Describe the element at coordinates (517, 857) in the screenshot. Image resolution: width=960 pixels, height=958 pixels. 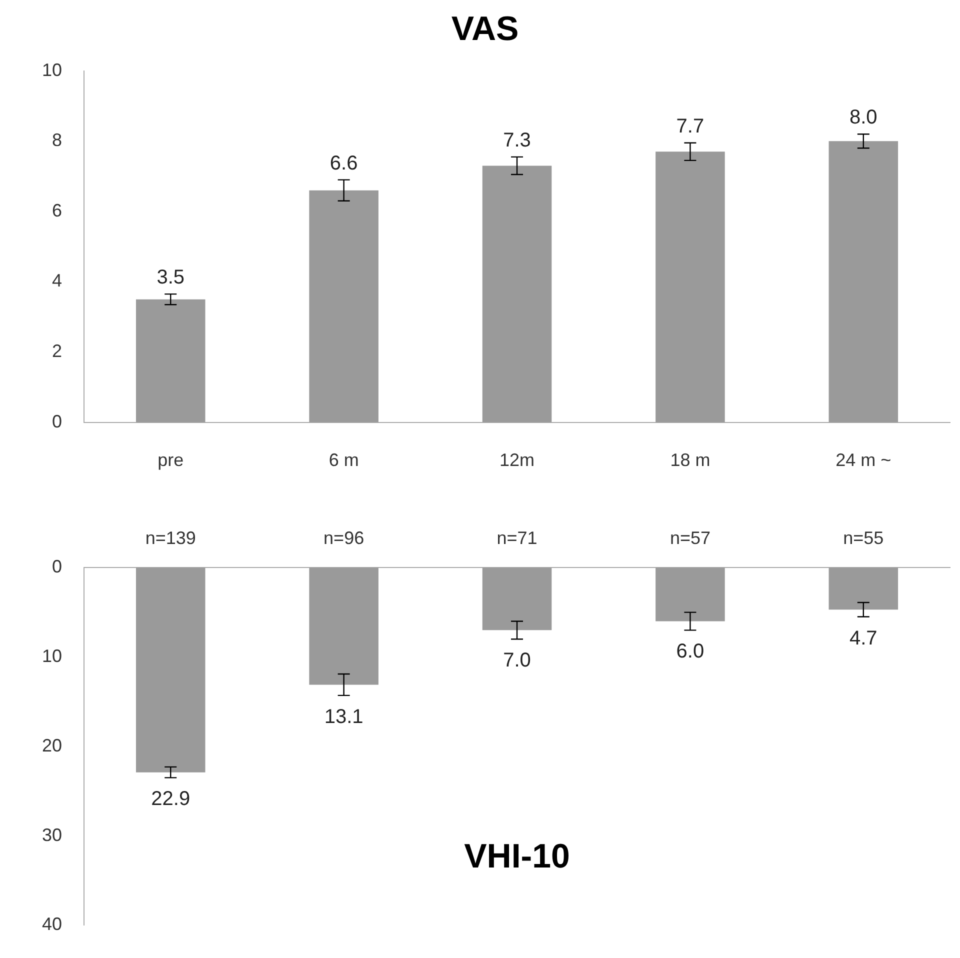
I see `text: VHI-10` at that location.